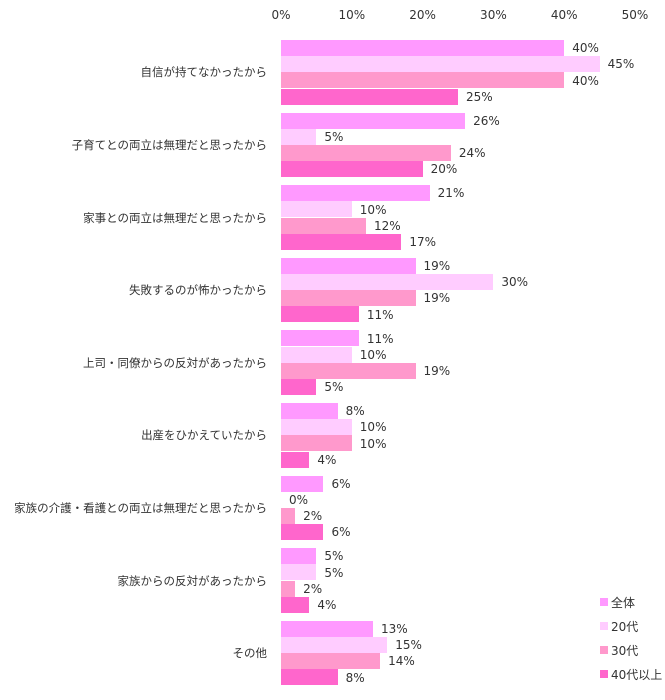 The image size is (665, 700). Describe the element at coordinates (623, 602) in the screenshot. I see `legend-label: 全体` at that location.